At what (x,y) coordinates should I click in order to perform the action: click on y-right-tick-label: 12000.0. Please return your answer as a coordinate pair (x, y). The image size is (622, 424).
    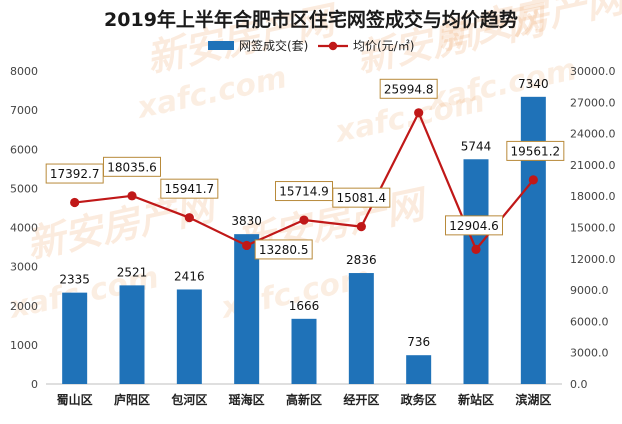
    Looking at the image, I should click on (593, 259).